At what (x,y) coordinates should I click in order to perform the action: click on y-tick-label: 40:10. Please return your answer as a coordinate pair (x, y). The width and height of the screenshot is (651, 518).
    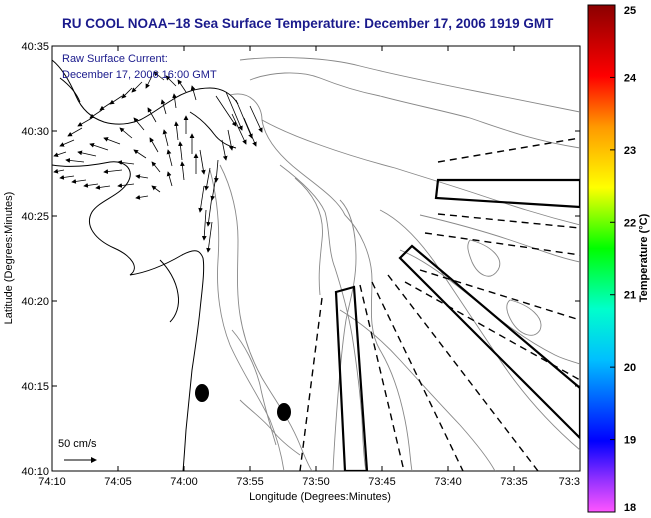
    Looking at the image, I should click on (35, 472).